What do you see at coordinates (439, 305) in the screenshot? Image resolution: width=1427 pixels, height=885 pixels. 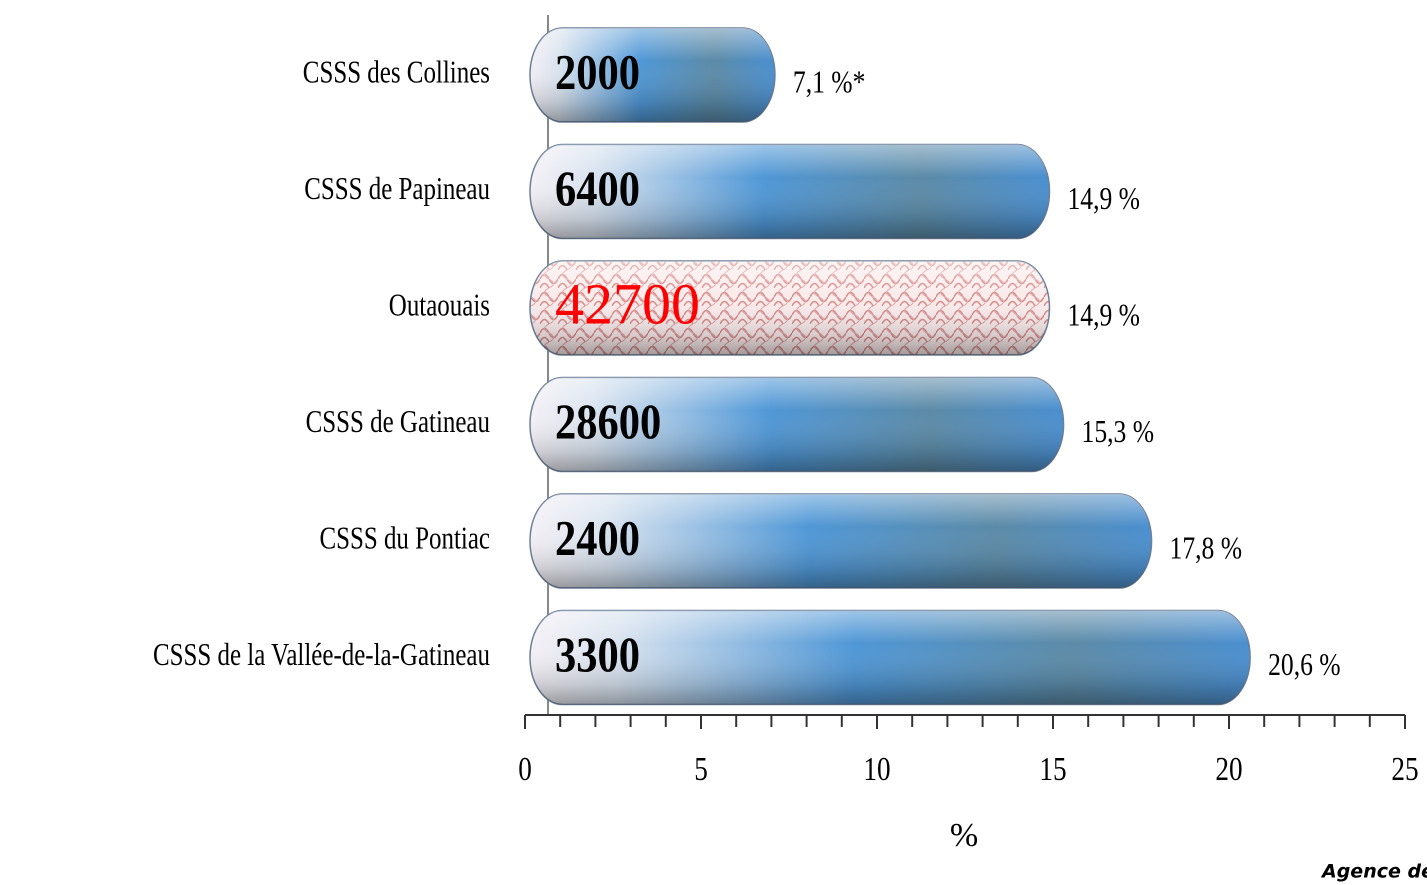 I see `category-label: Outaouais` at bounding box center [439, 305].